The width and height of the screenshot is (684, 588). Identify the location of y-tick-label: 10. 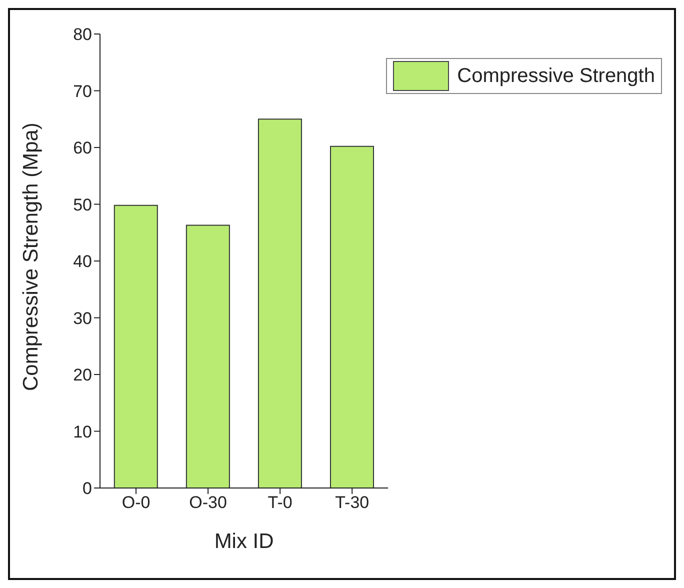
(82, 432).